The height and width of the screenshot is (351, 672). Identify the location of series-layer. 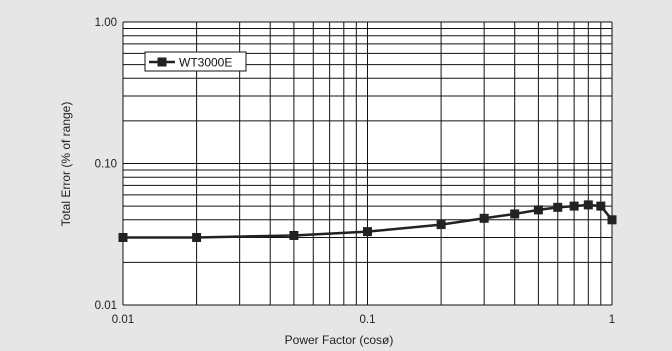
(367, 221).